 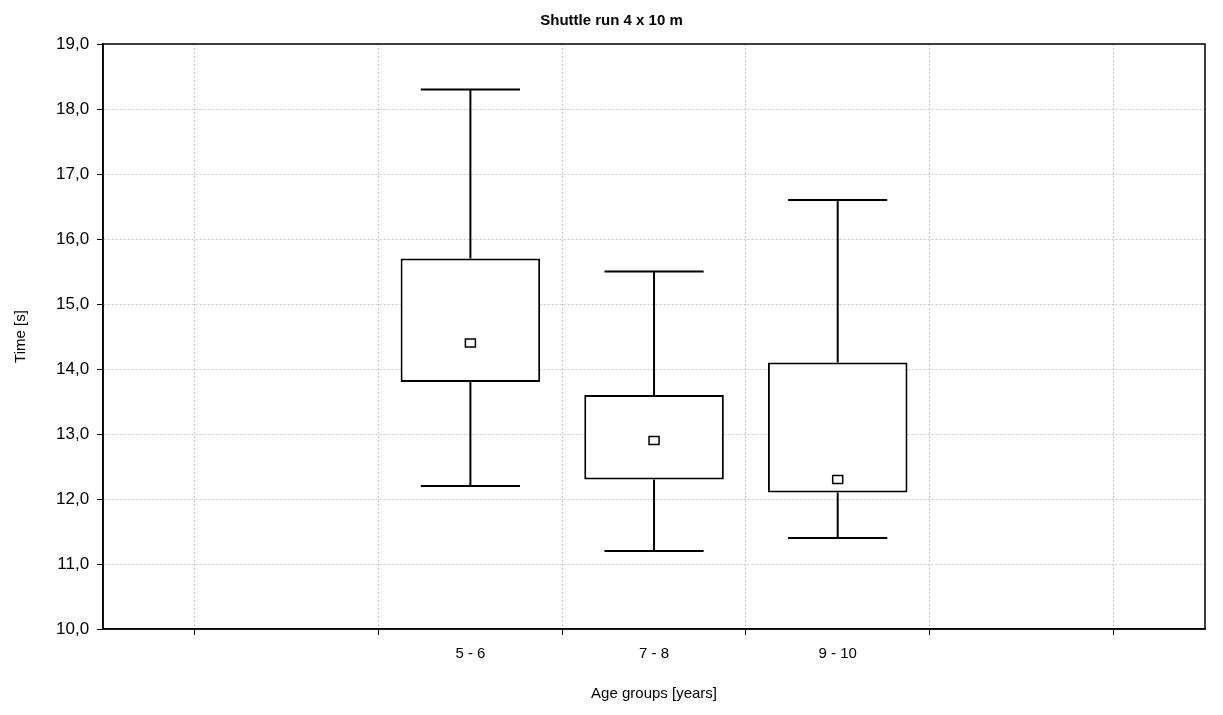 What do you see at coordinates (611, 20) in the screenshot?
I see `chart-title: Shuttle run 4 x 10 m` at bounding box center [611, 20].